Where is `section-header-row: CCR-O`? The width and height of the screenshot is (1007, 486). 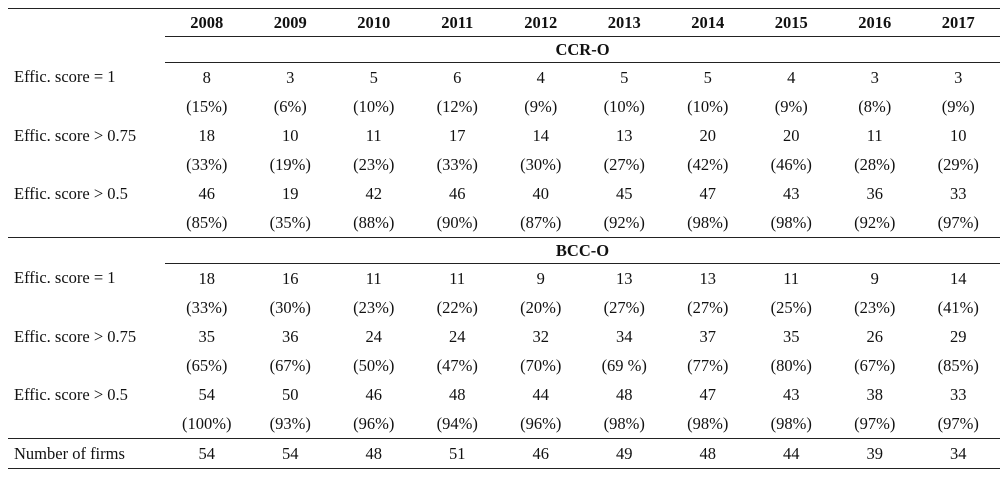
section-header-row: CCR-O is located at coordinates (504, 49).